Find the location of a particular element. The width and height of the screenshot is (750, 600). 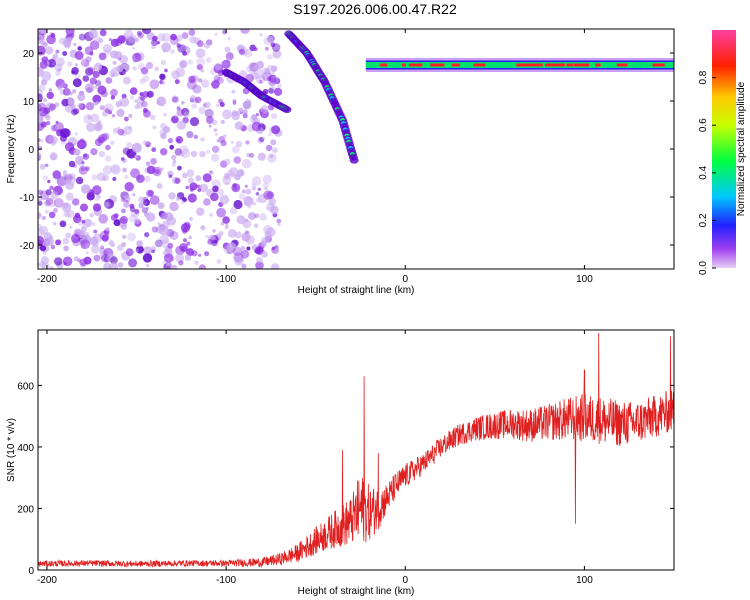

y-tick-label: 400 is located at coordinates (25, 448).